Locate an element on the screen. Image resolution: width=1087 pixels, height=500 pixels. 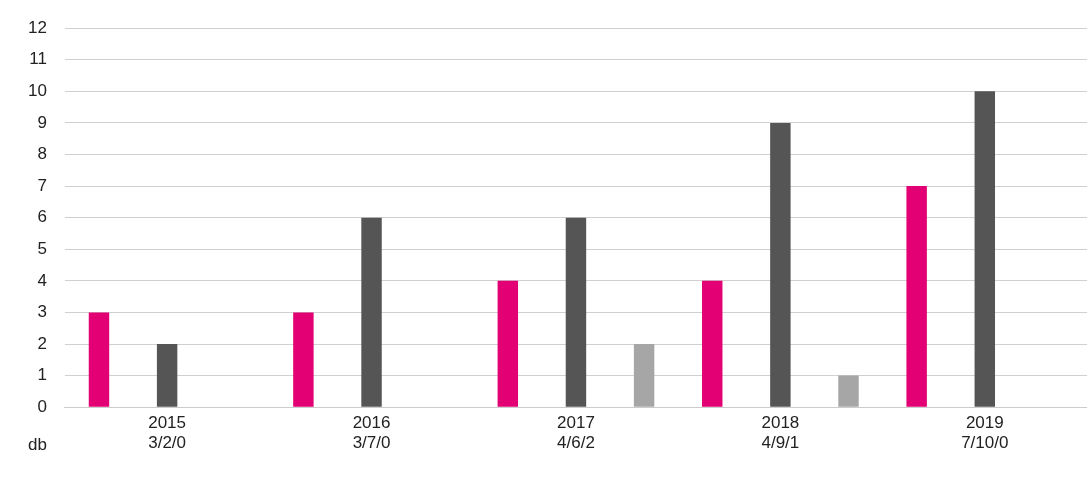
x-tick-label: 2019 7/10/0 is located at coordinates (985, 433).